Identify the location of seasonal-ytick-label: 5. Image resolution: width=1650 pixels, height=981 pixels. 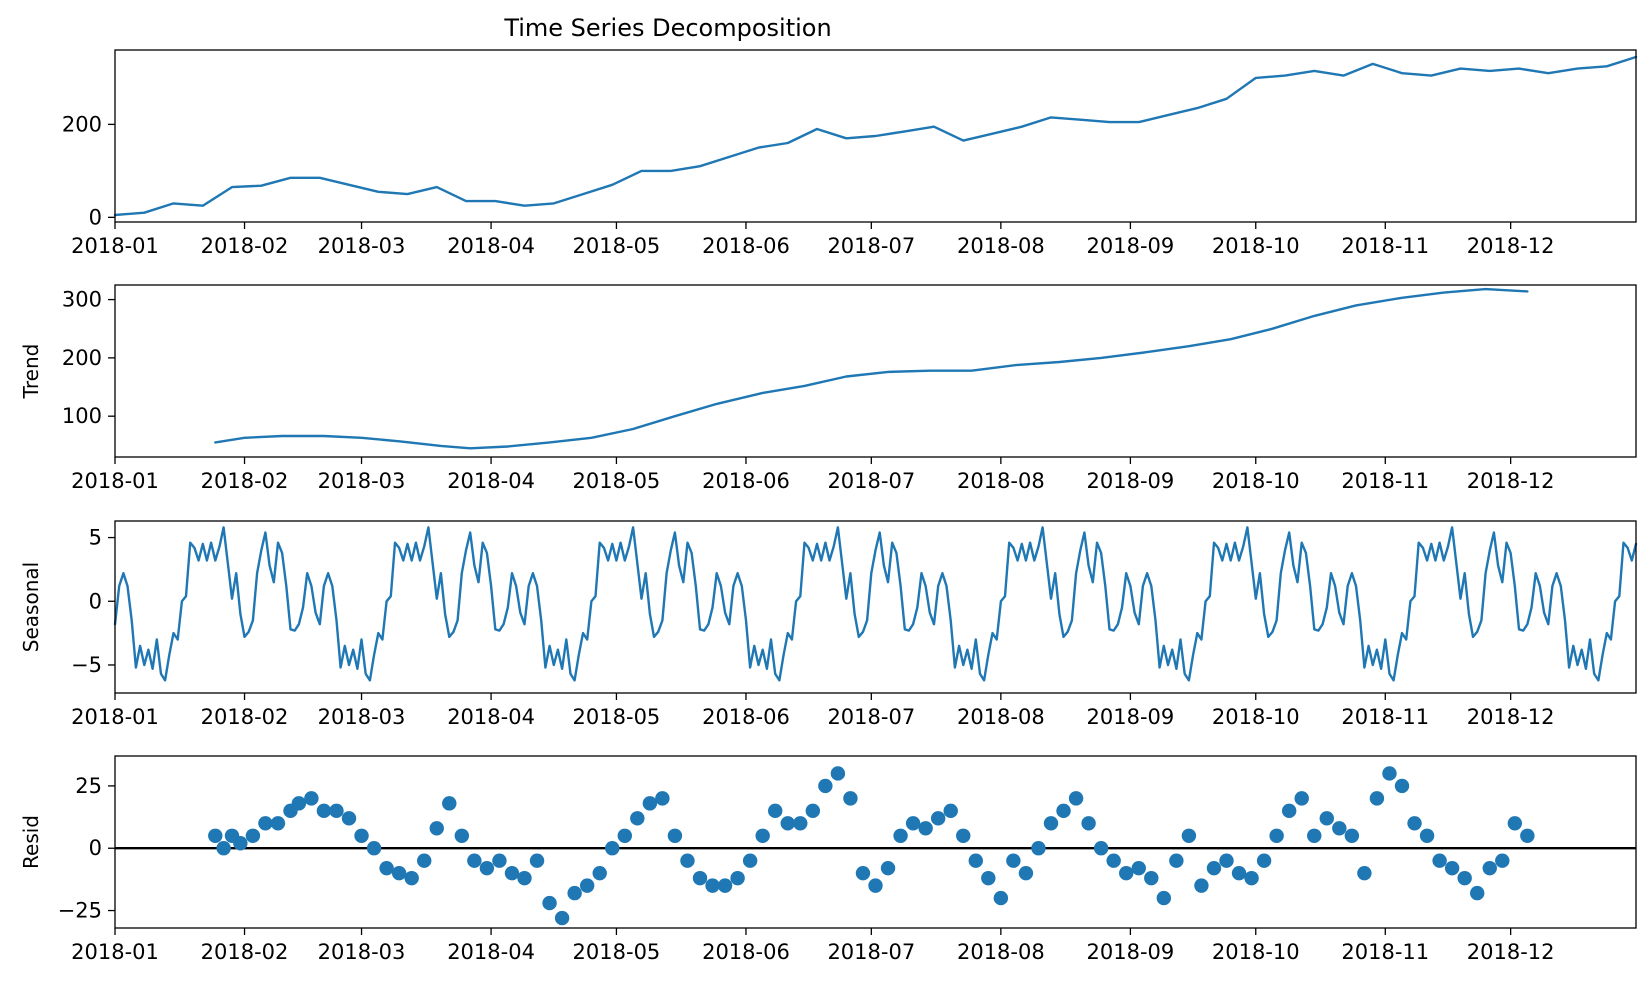
(95, 538).